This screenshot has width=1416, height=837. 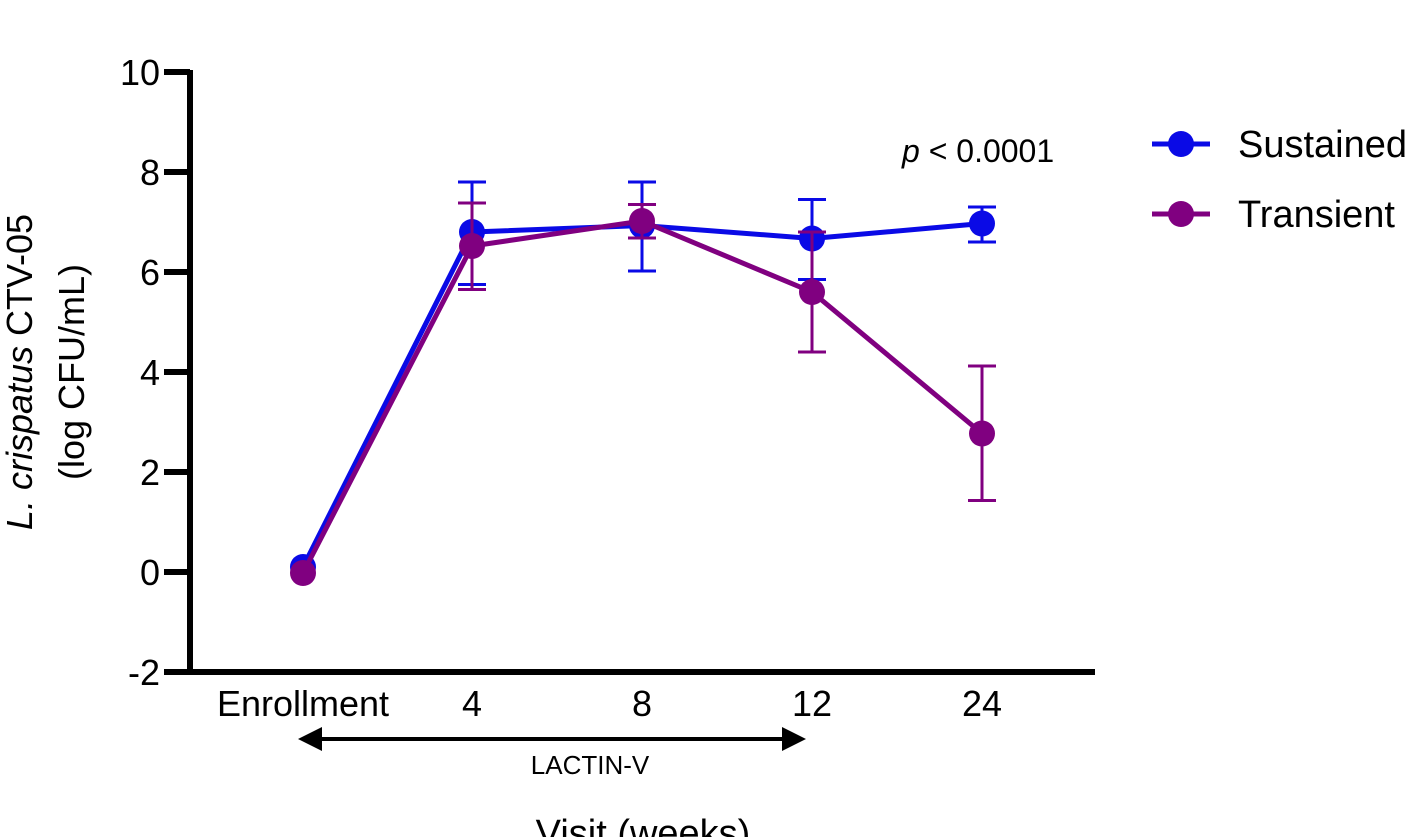 What do you see at coordinates (150, 472) in the screenshot?
I see `y-tick-label: 2` at bounding box center [150, 472].